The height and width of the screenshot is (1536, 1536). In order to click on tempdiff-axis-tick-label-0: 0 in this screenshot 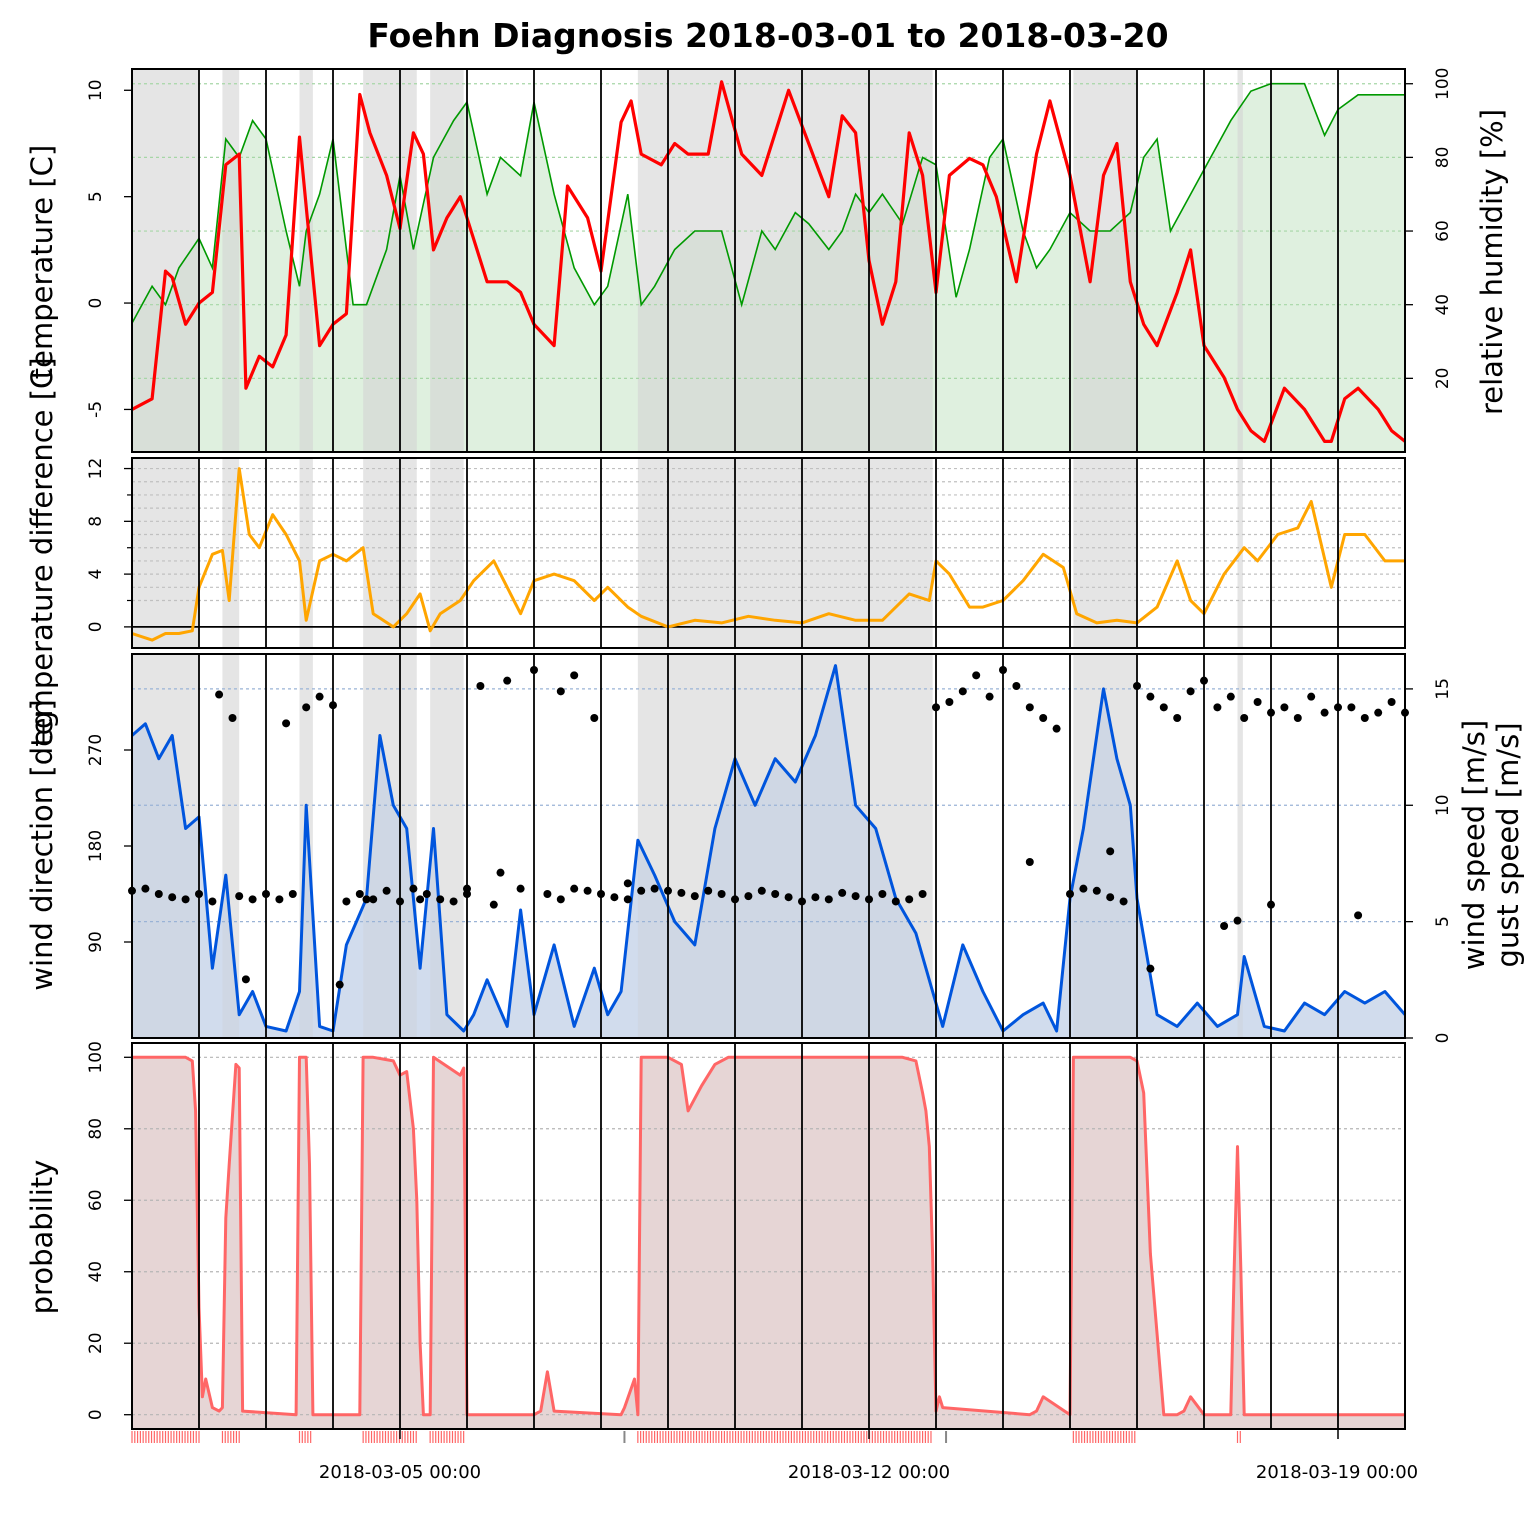, I will do `click(96, 626)`.